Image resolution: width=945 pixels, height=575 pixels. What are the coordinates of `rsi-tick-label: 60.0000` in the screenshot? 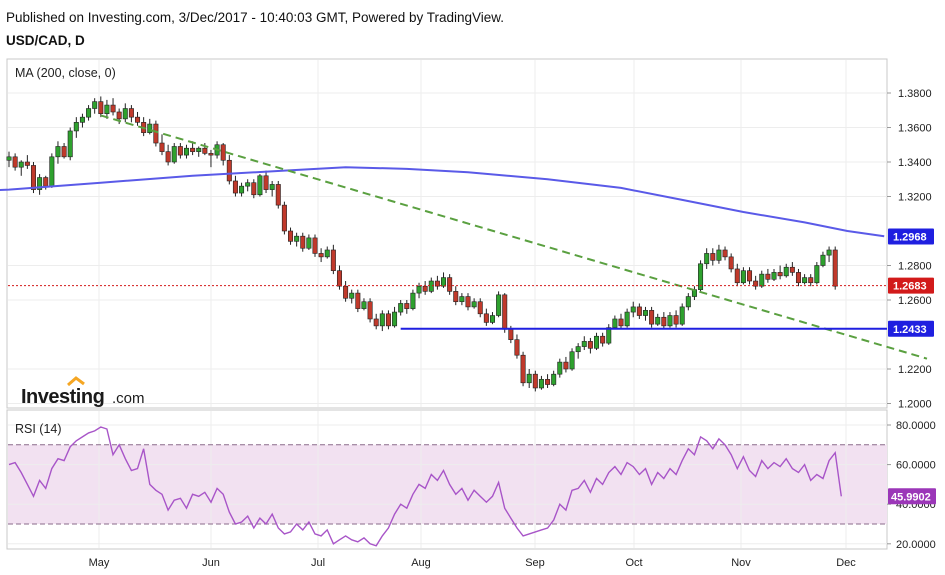 It's located at (916, 466).